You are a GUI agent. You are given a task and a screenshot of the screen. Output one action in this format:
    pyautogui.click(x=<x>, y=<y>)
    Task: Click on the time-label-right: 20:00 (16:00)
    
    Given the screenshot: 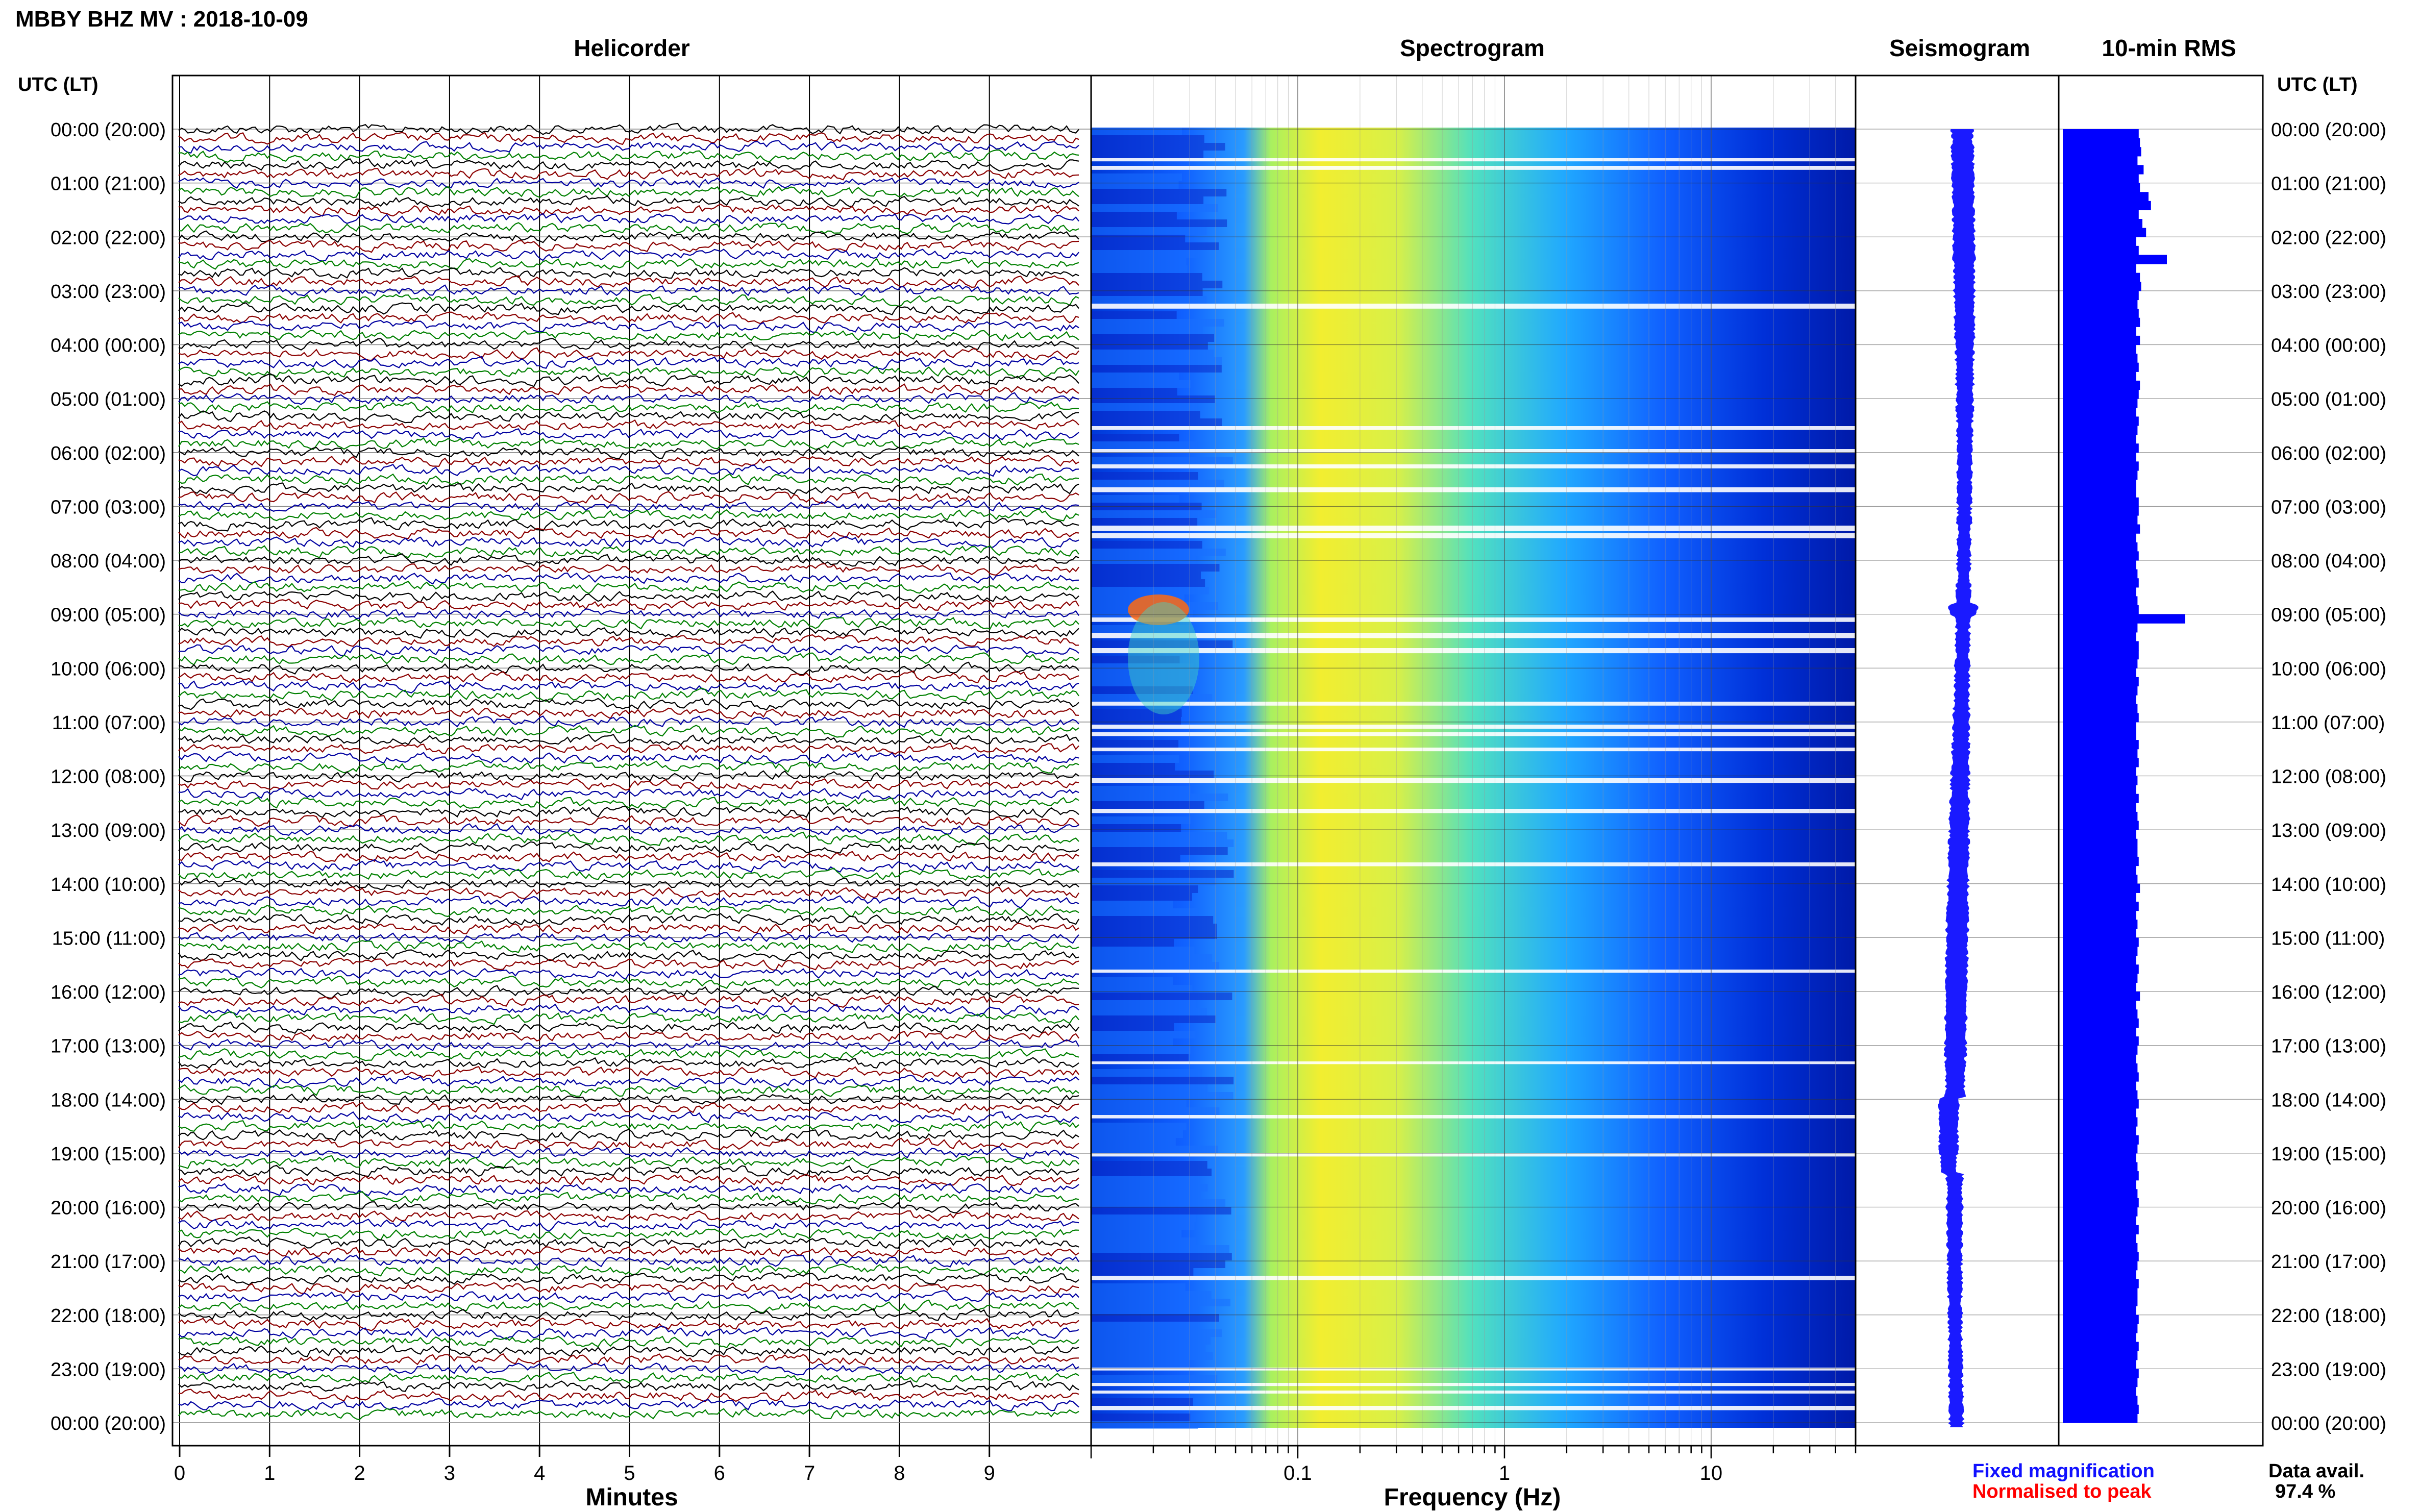 What is the action you would take?
    pyautogui.click(x=2328, y=1208)
    